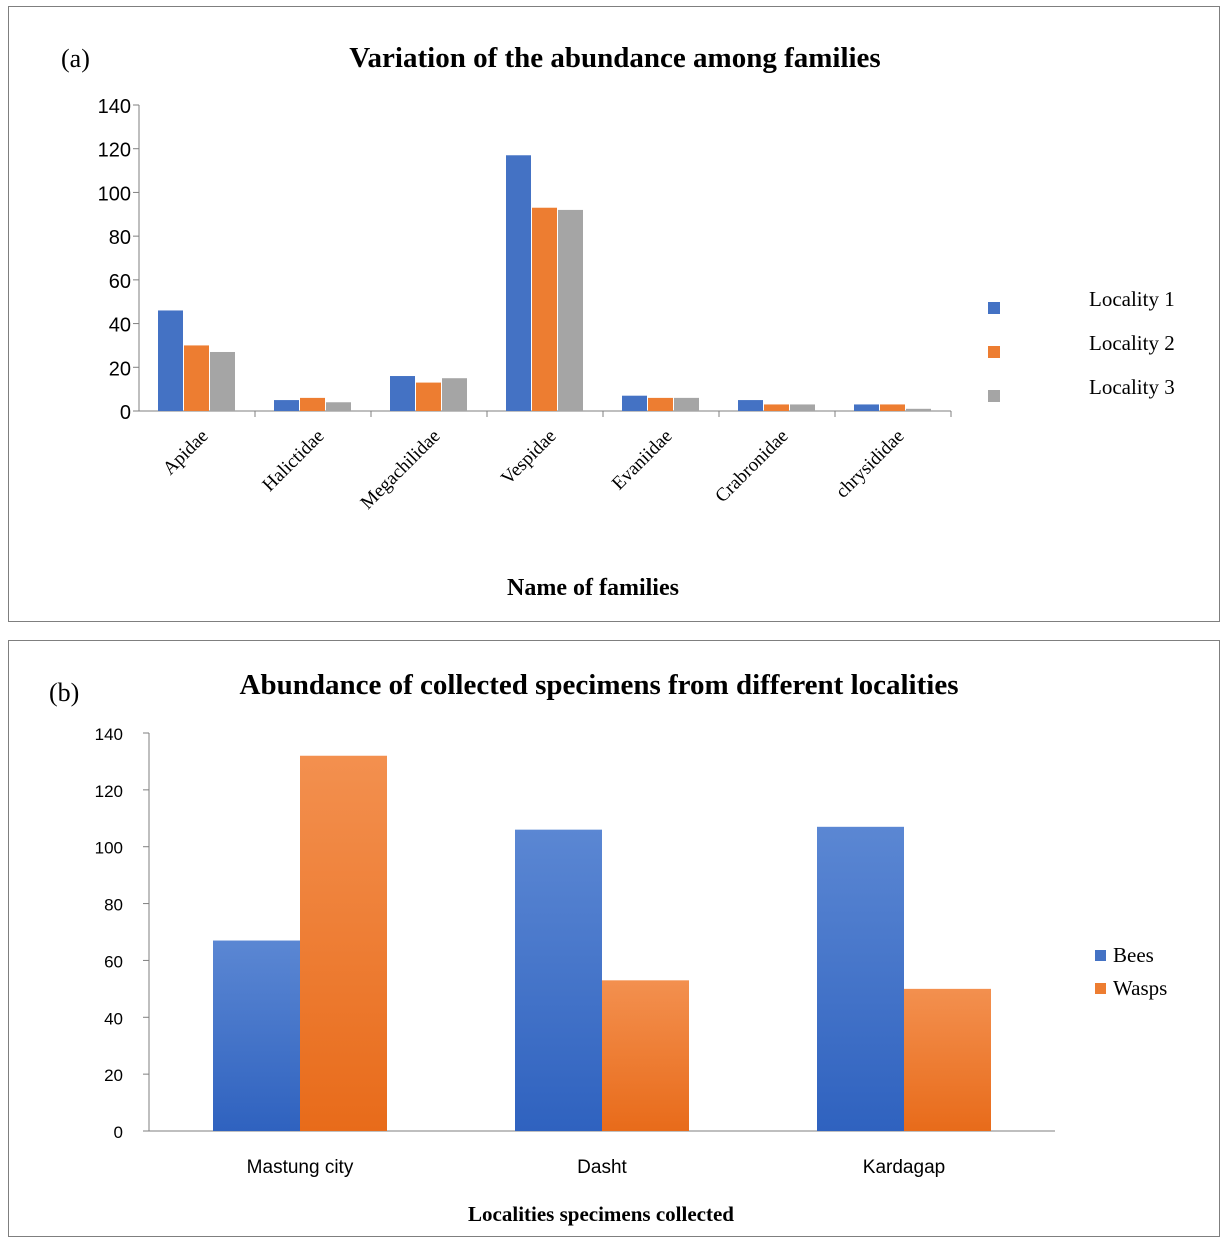 The height and width of the screenshot is (1239, 1222). I want to click on legend-label-bees: Bees, so click(1133, 955).